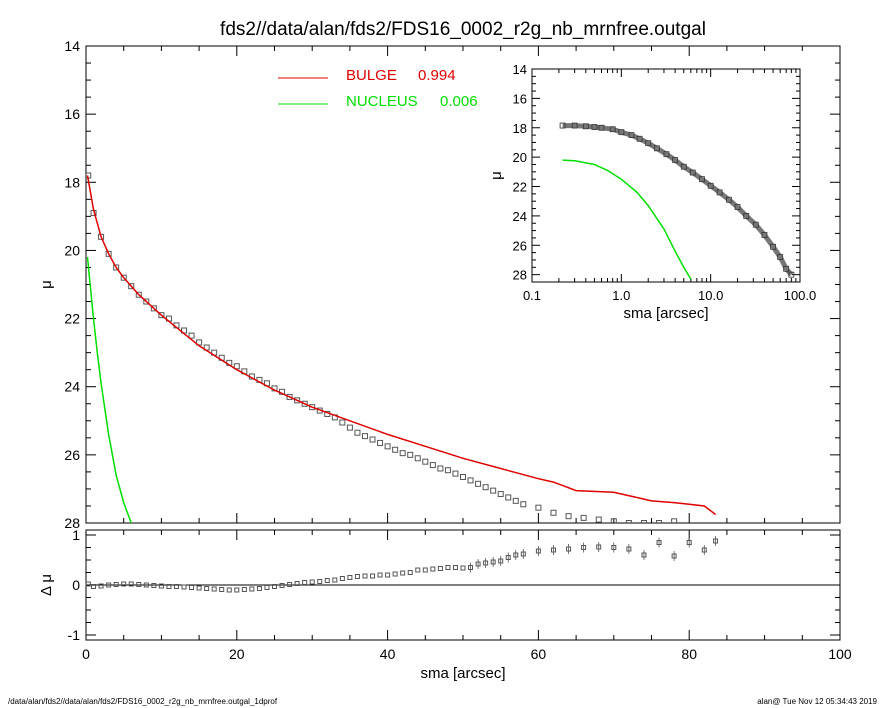 The height and width of the screenshot is (708, 885). I want to click on inset-ytick-label: 28, so click(520, 275).